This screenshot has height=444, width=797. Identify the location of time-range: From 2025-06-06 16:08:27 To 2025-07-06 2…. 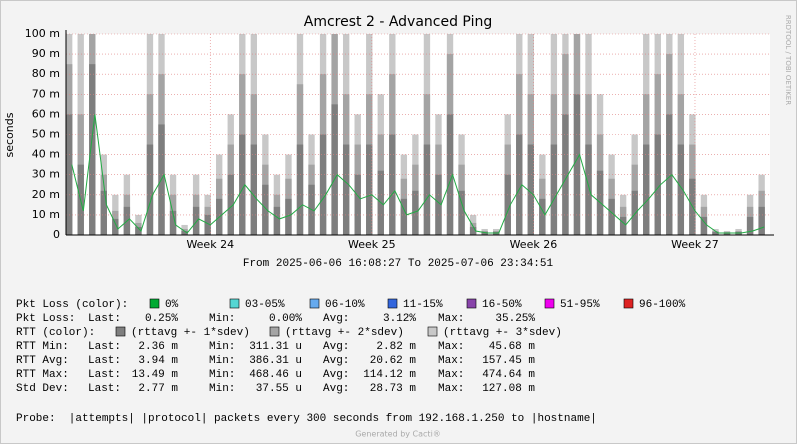
(398, 264).